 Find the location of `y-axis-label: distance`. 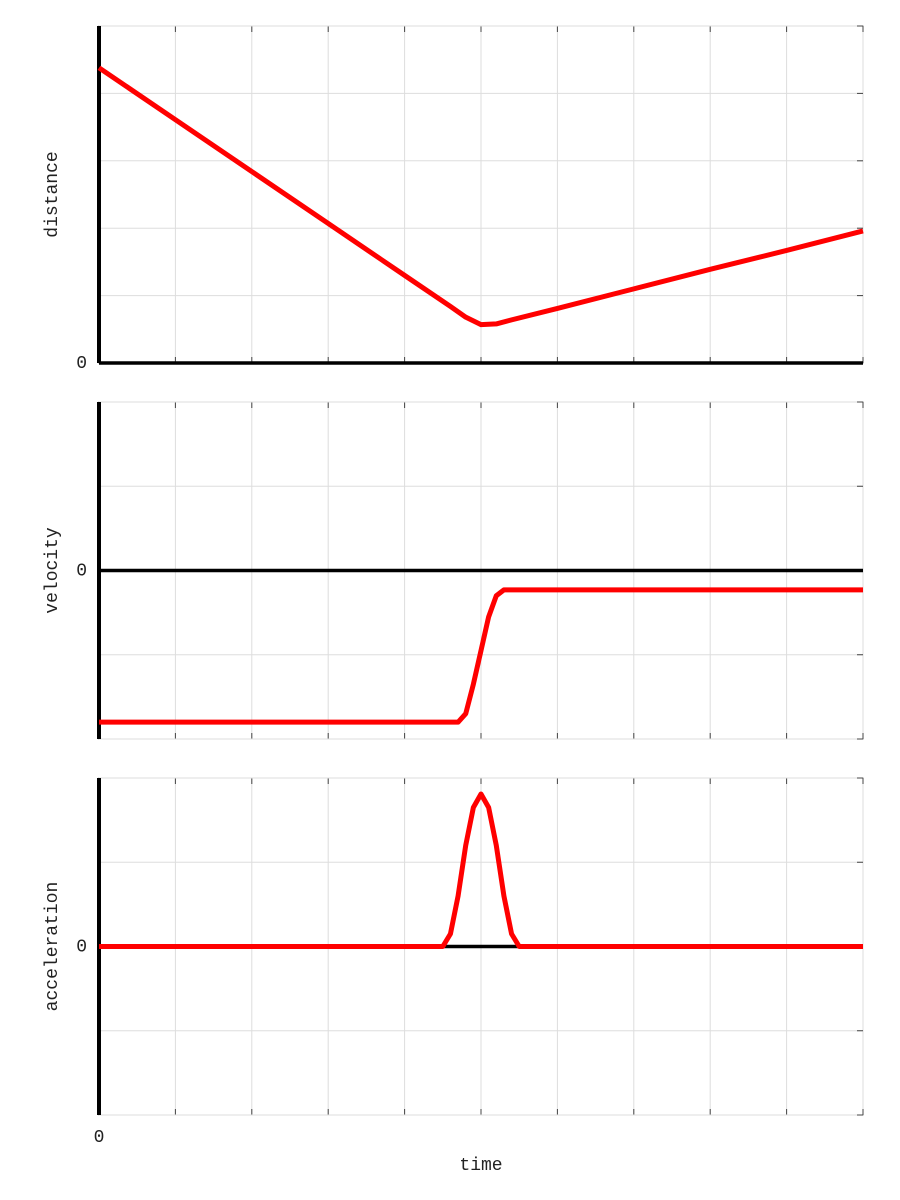

y-axis-label: distance is located at coordinates (53, 194).